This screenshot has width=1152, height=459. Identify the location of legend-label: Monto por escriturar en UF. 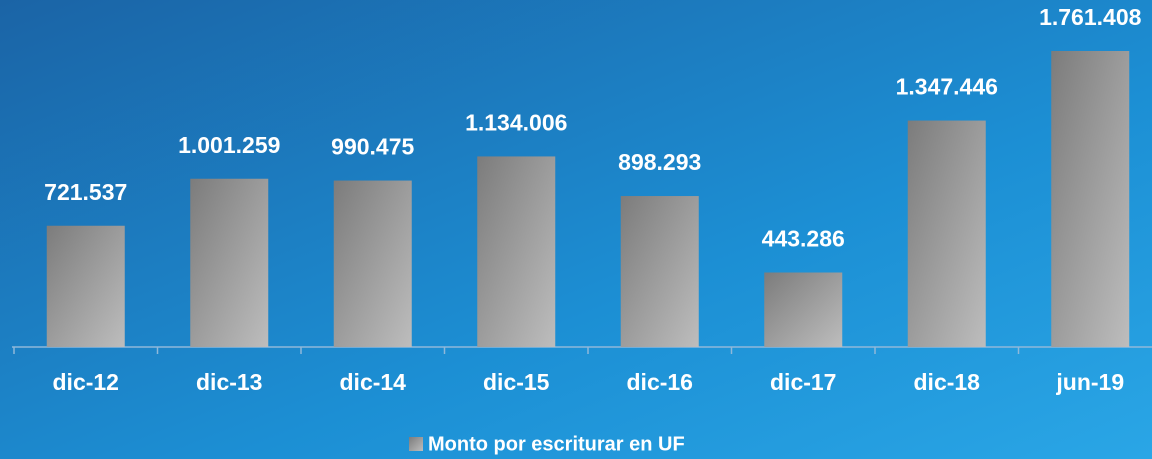
(556, 444).